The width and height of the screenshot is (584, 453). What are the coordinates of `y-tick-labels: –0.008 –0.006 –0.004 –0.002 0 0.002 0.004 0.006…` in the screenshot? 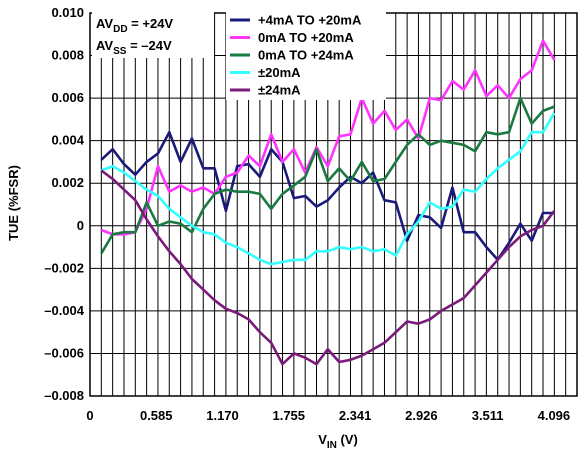 It's located at (64, 204).